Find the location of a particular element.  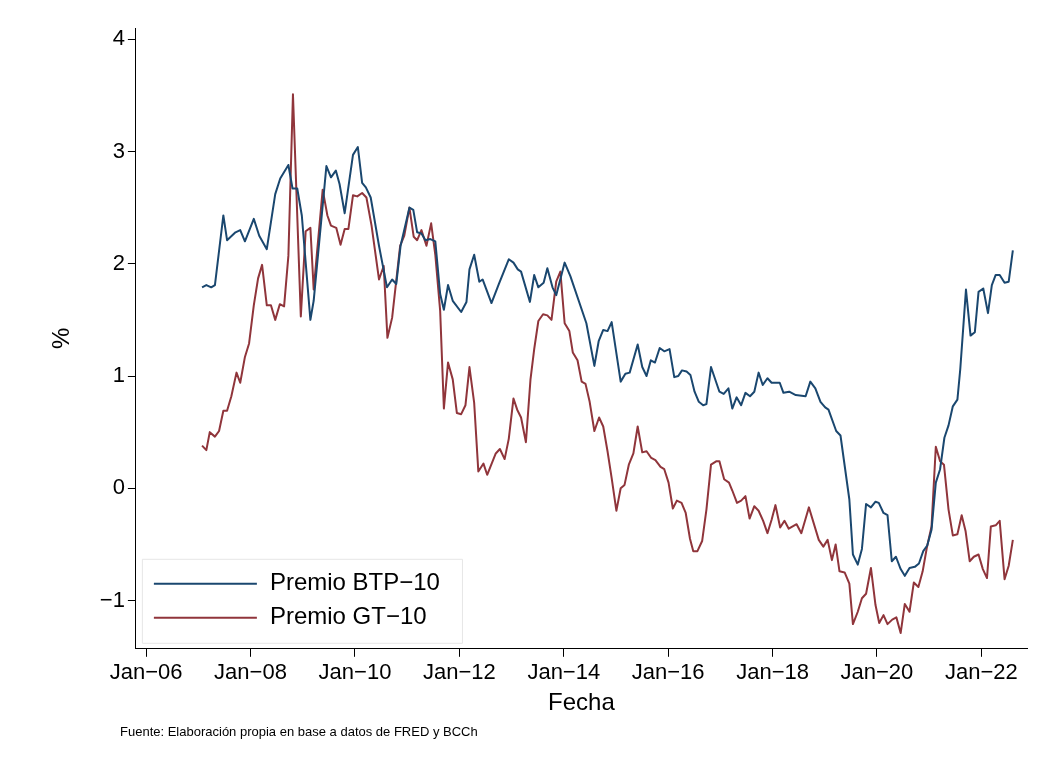

y-tick-label: 3 is located at coordinates (118, 150).